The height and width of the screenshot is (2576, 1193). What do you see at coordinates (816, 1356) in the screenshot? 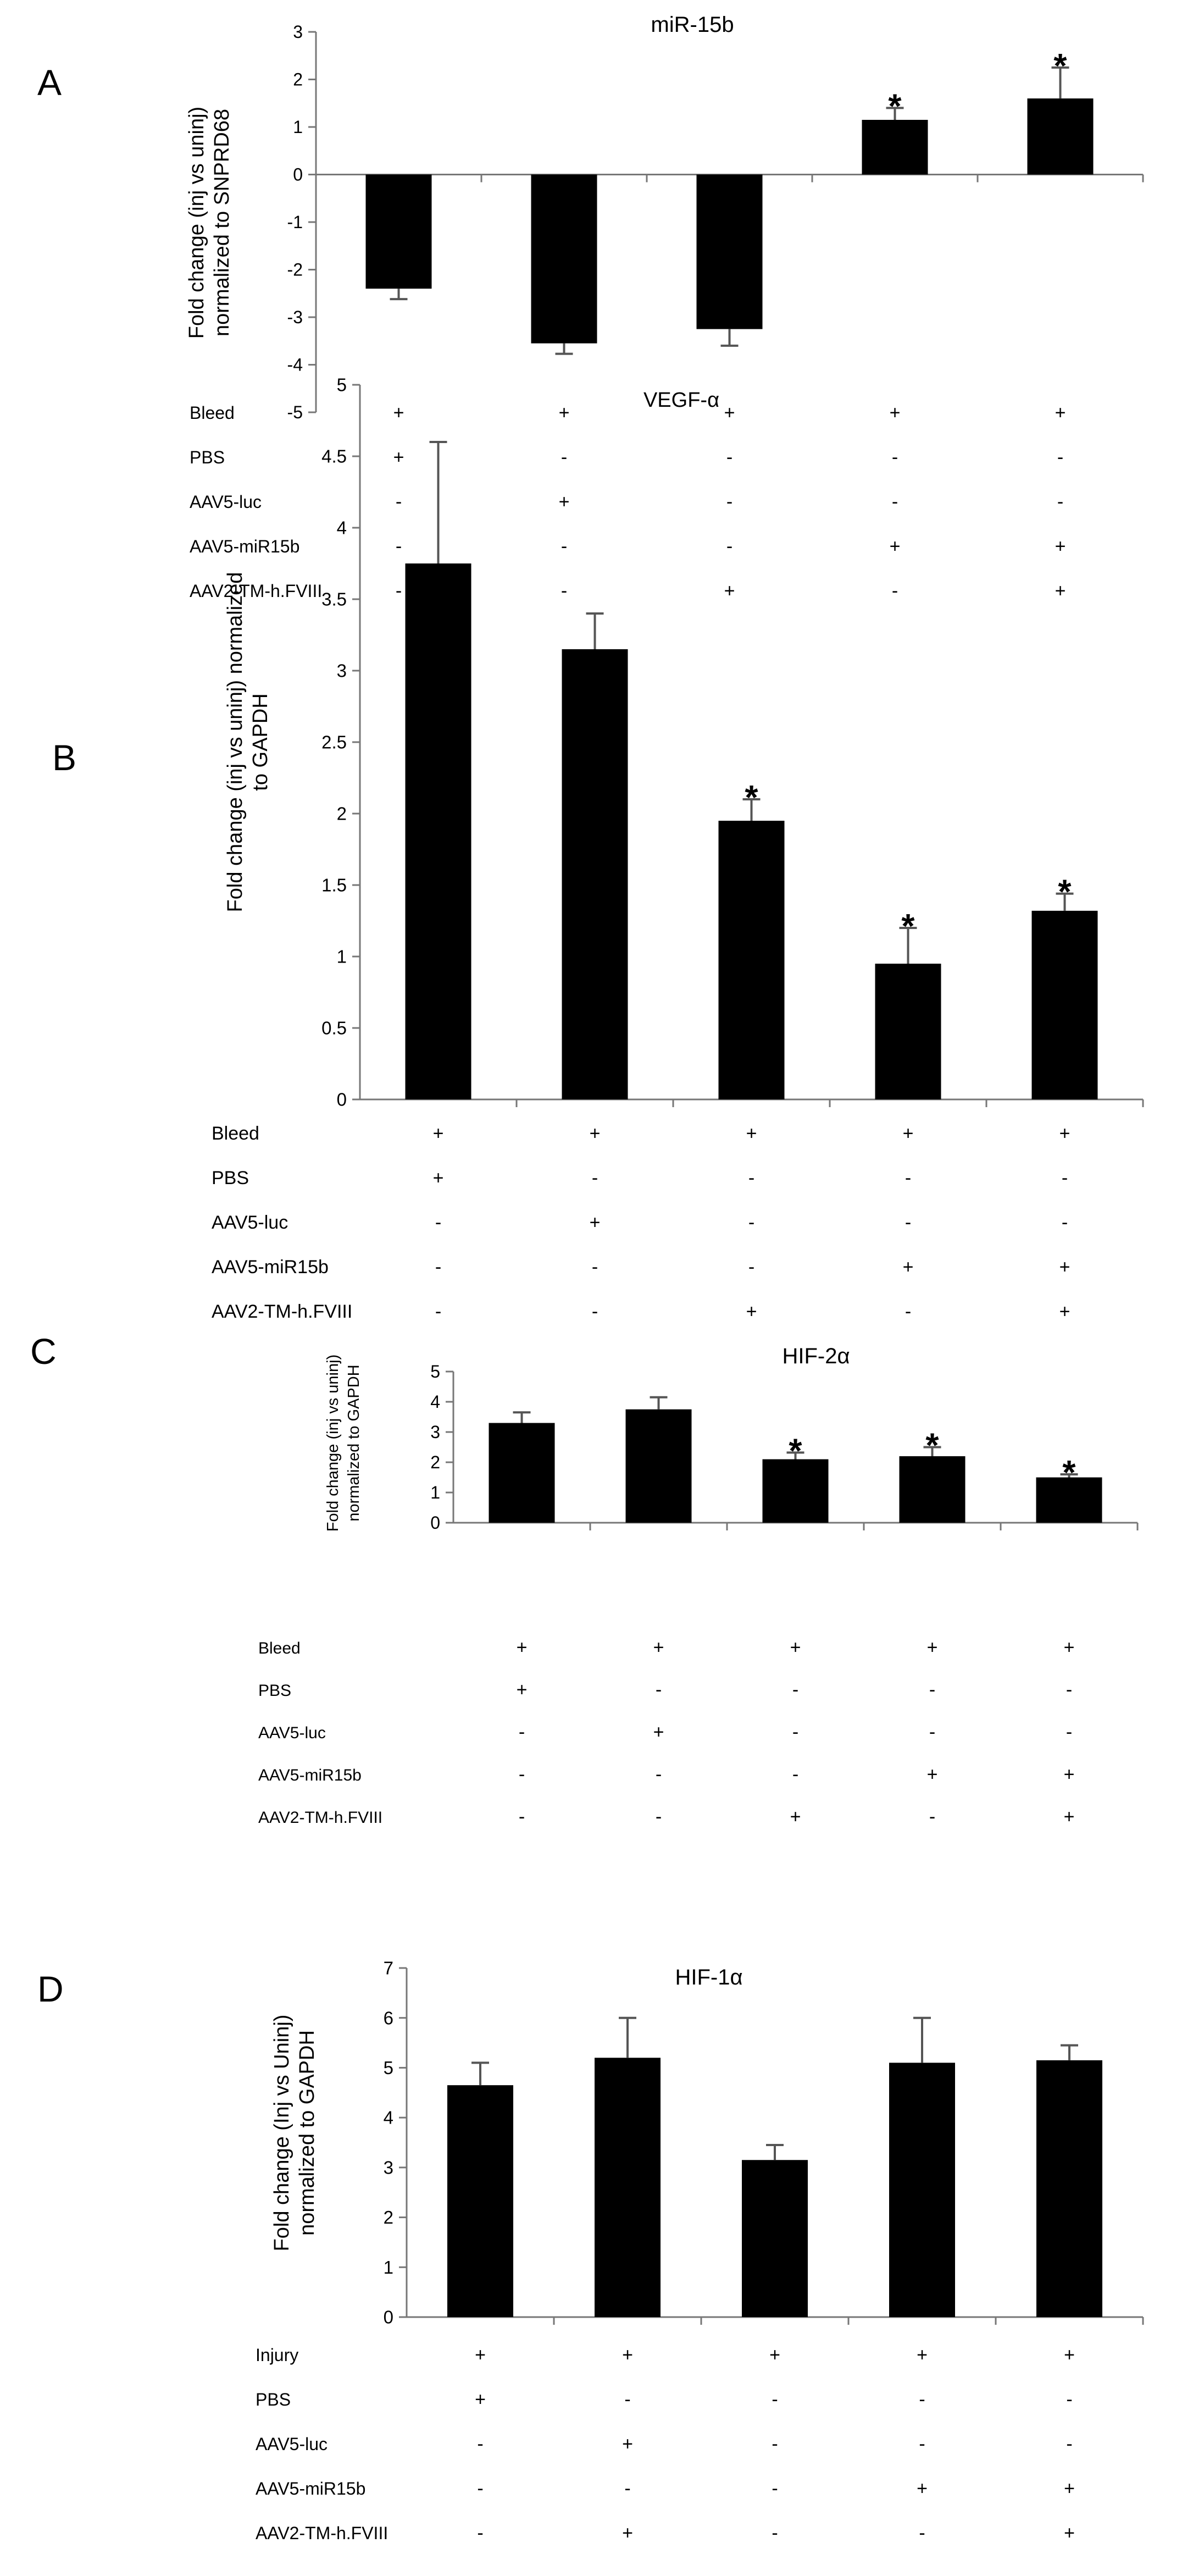
I see `chart-title: HIF-2α` at bounding box center [816, 1356].